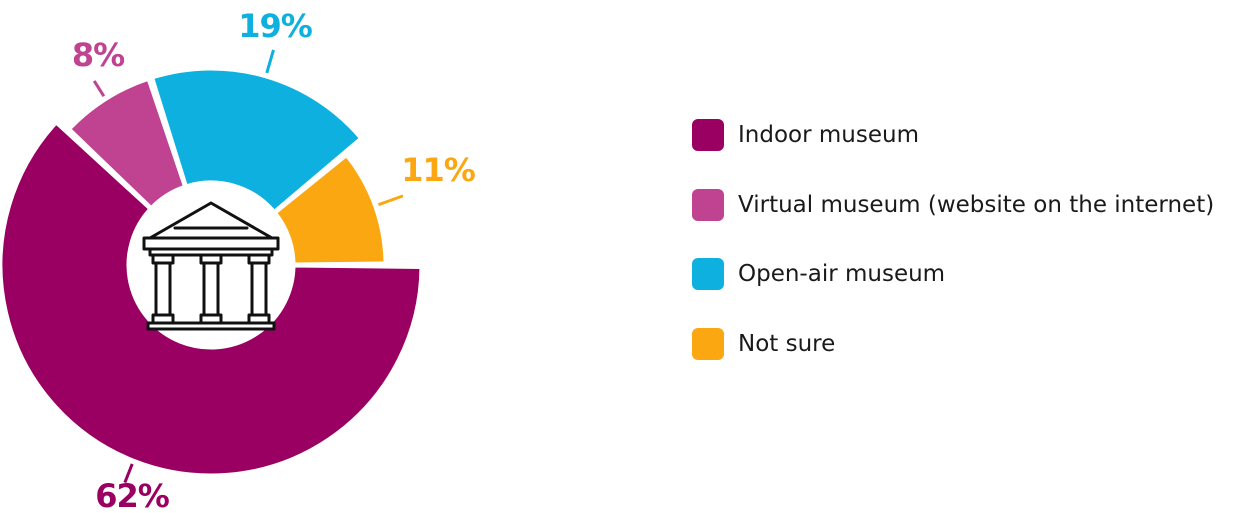 The height and width of the screenshot is (513, 1259). What do you see at coordinates (828, 135) in the screenshot?
I see `legend-label: Indoor museum` at bounding box center [828, 135].